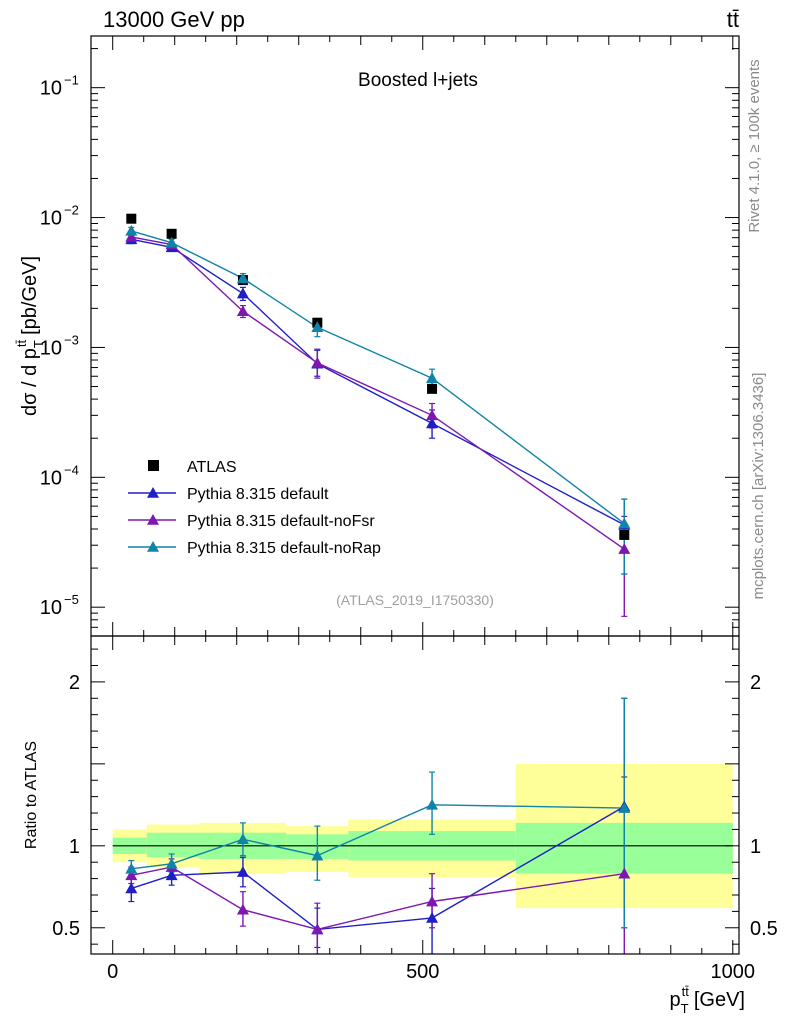 The image size is (786, 1024). I want to click on uncertainty-band-green, so click(173, 845).